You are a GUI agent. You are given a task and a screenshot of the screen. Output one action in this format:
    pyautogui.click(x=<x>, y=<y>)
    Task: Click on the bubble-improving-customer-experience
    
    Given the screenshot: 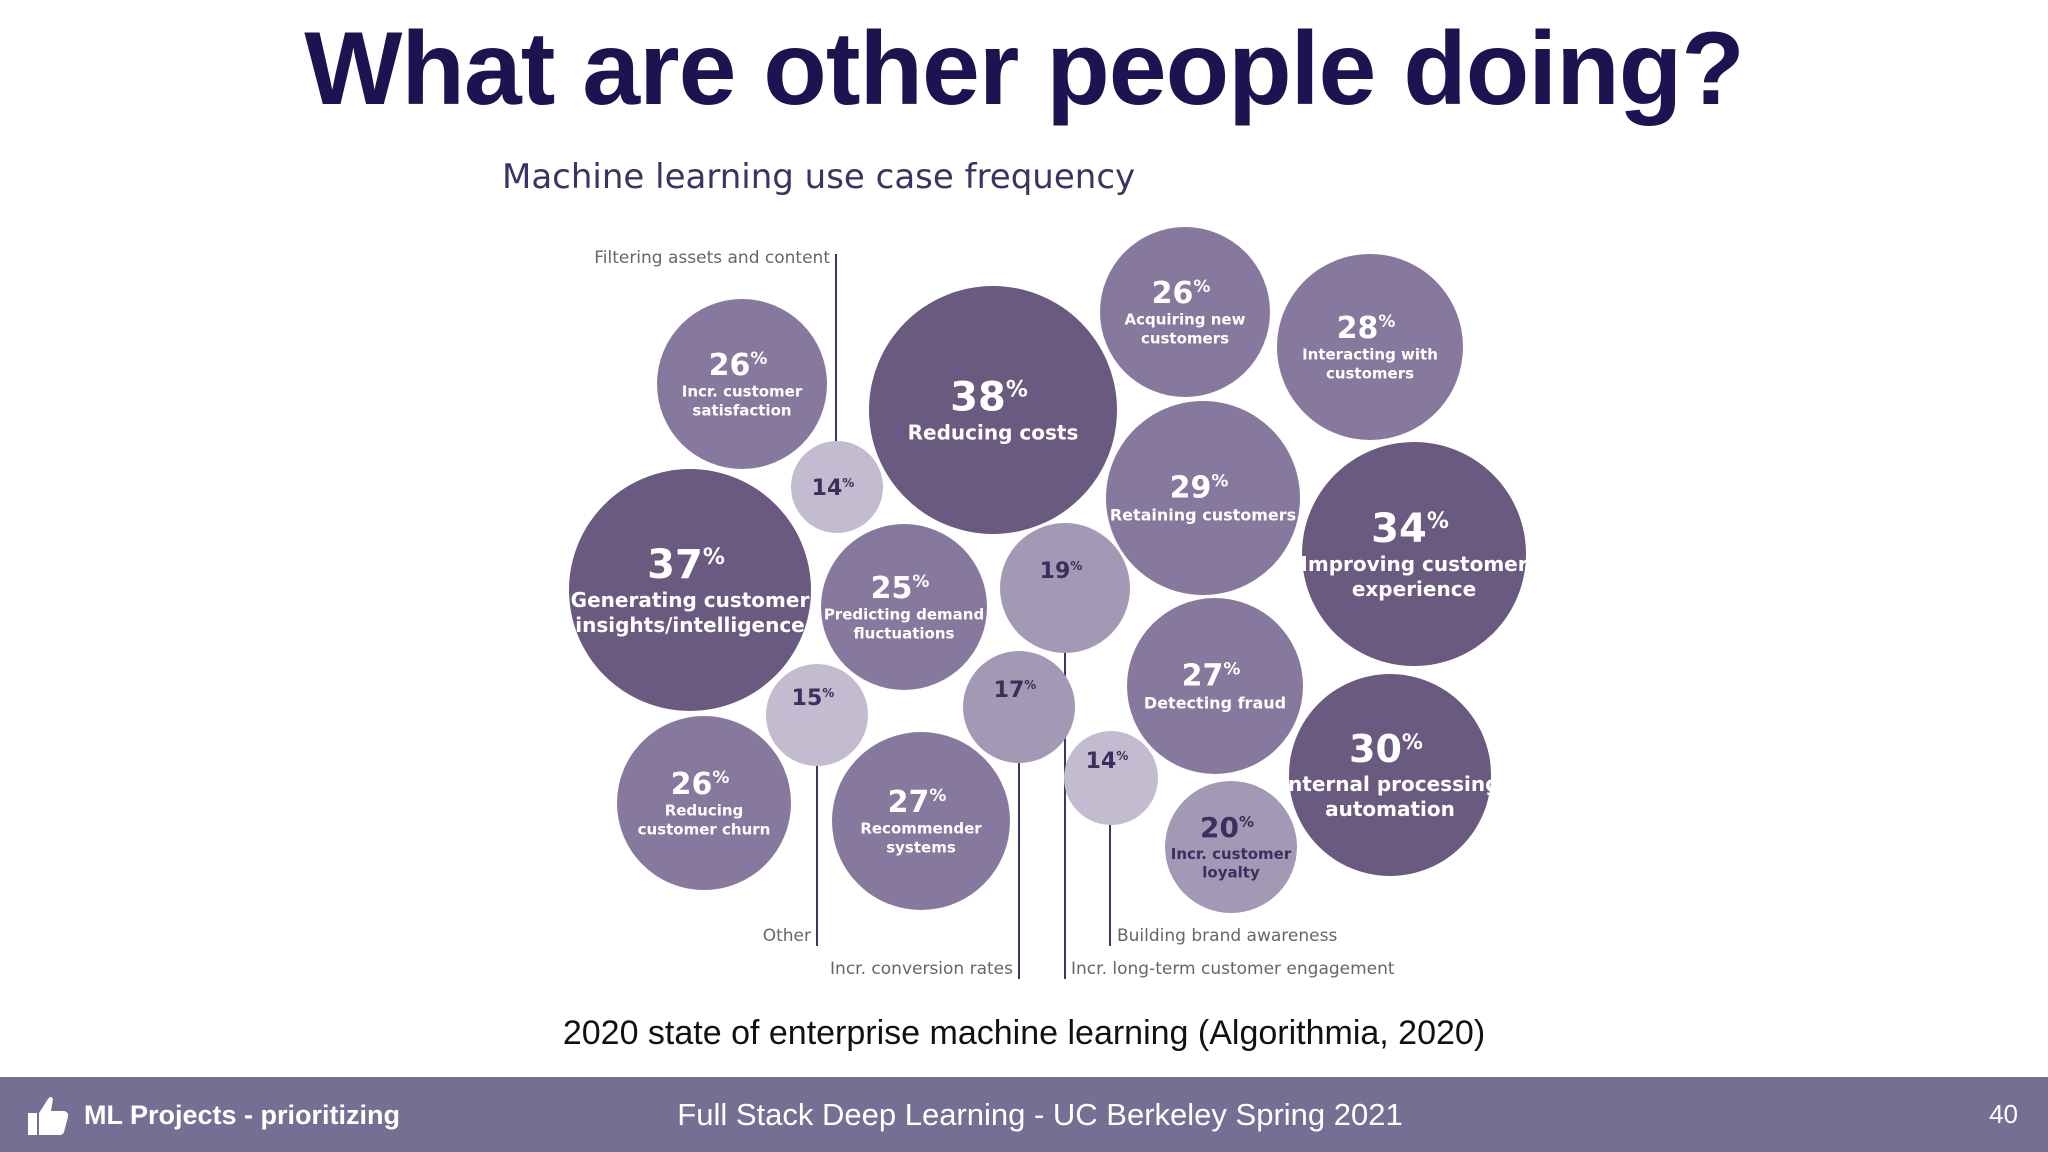 What is the action you would take?
    pyautogui.click(x=1414, y=554)
    